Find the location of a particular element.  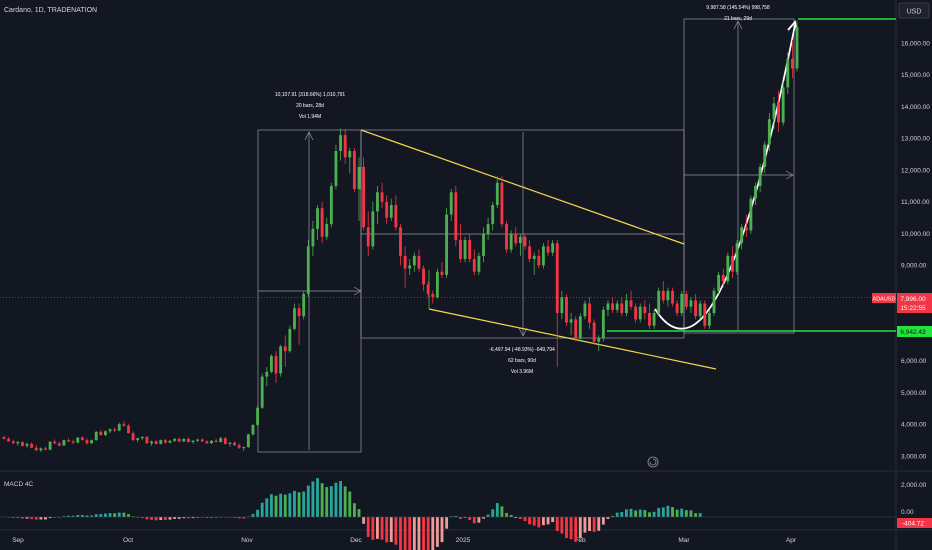

rally-measure-line-1: 10,107.91 (318.66%) 1,010,791 is located at coordinates (310, 95).